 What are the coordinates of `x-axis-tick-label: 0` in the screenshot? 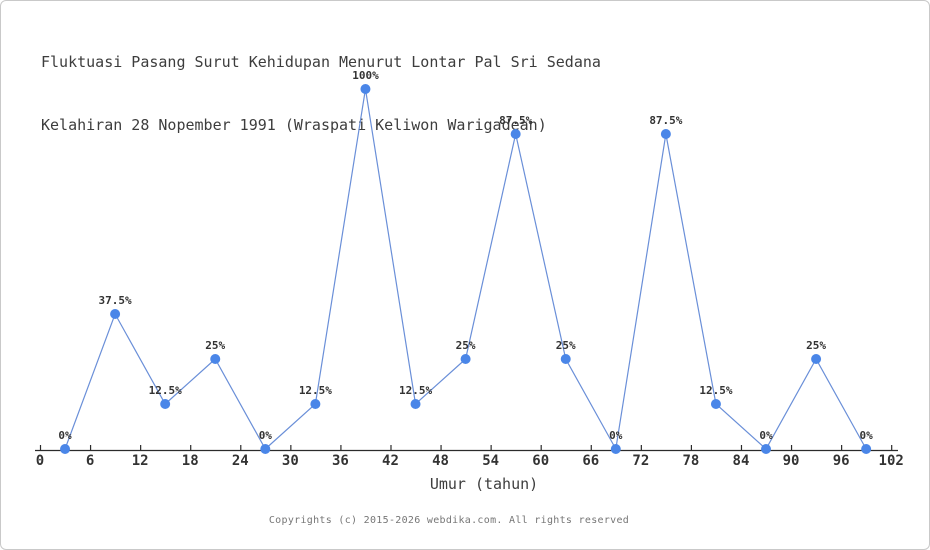 It's located at (40, 461).